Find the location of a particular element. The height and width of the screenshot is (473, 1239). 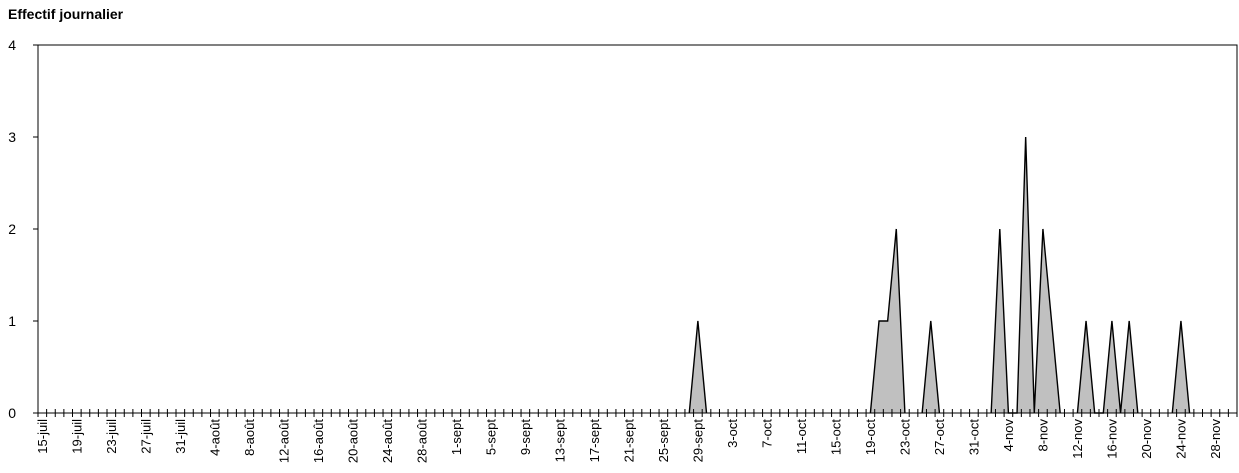

x-tick-label: 31-oct is located at coordinates (973, 437).